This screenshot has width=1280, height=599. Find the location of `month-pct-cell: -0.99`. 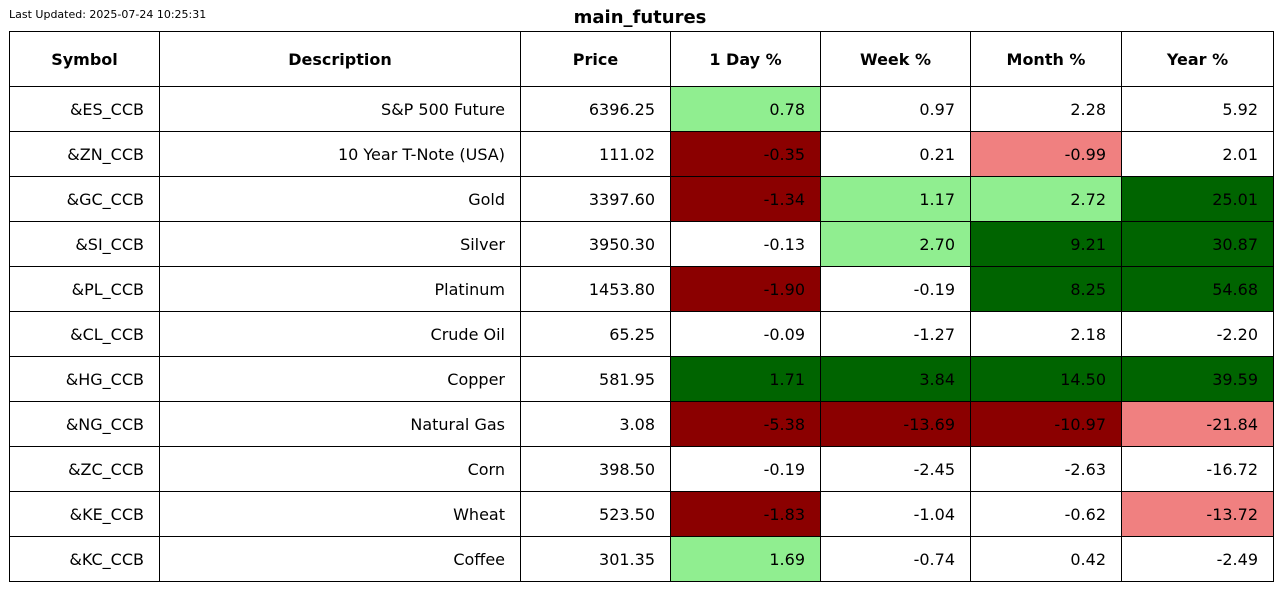

month-pct-cell: -0.99 is located at coordinates (1046, 154).